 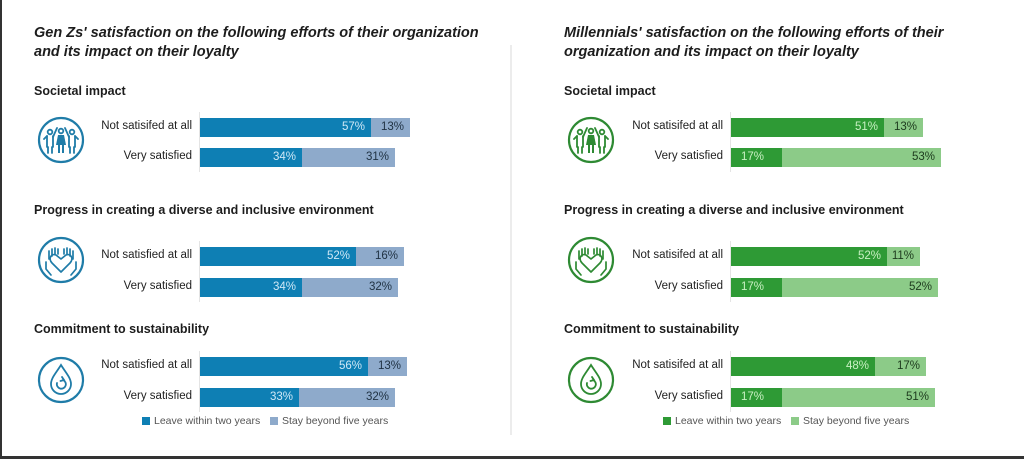 What do you see at coordinates (861, 157) in the screenshot?
I see `bar-stay-beyond-five-years: 53%` at bounding box center [861, 157].